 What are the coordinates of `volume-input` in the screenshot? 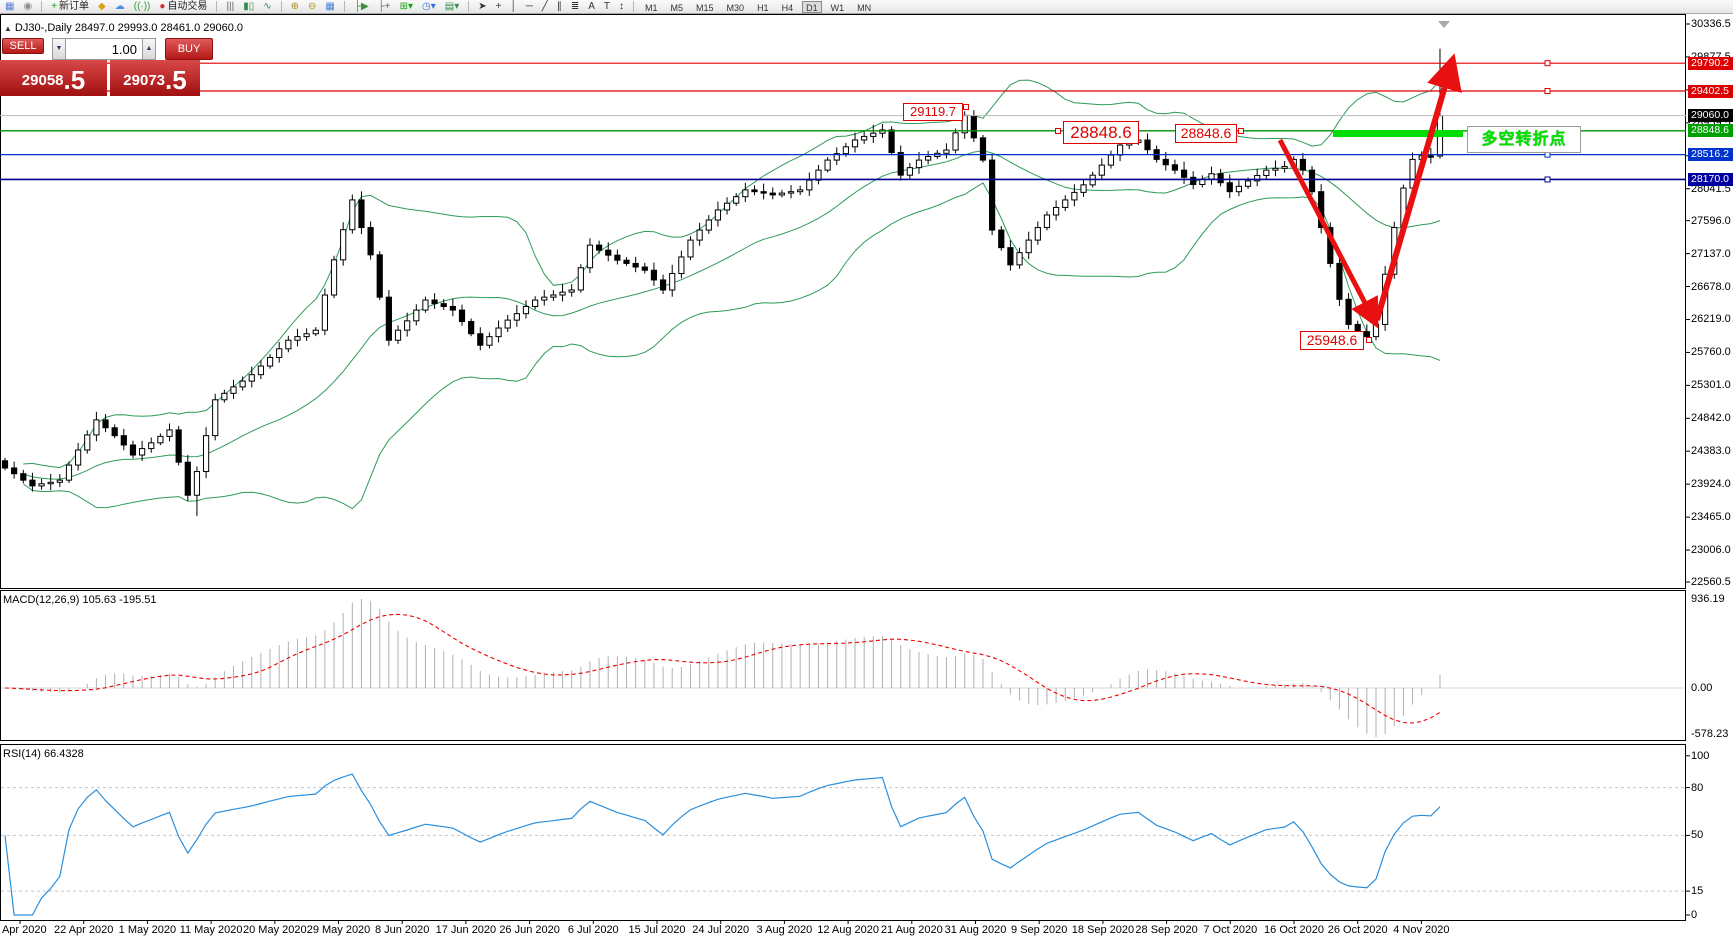 It's located at (104, 49).